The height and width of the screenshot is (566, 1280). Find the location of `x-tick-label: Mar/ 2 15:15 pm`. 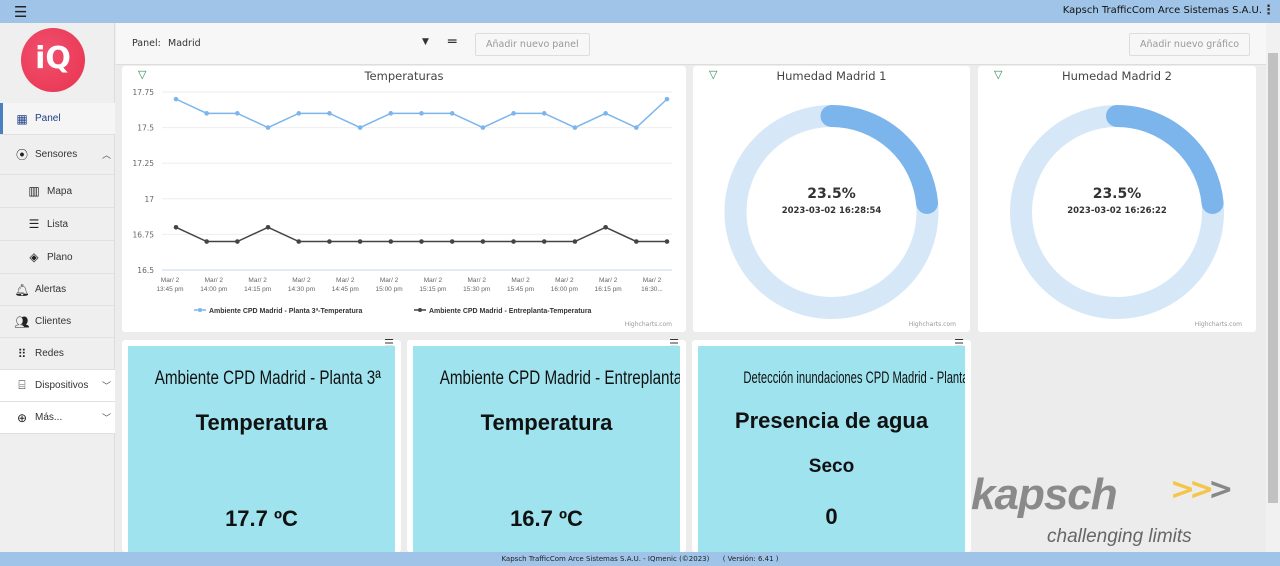

x-tick-label: Mar/ 2 15:15 pm is located at coordinates (432, 285).